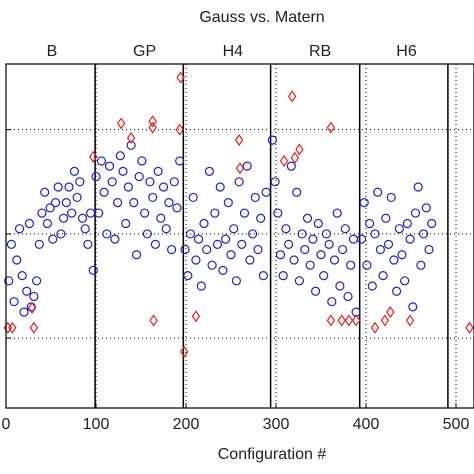 This screenshot has width=474, height=474. What do you see at coordinates (320, 51) in the screenshot?
I see `section-label: RB` at bounding box center [320, 51].